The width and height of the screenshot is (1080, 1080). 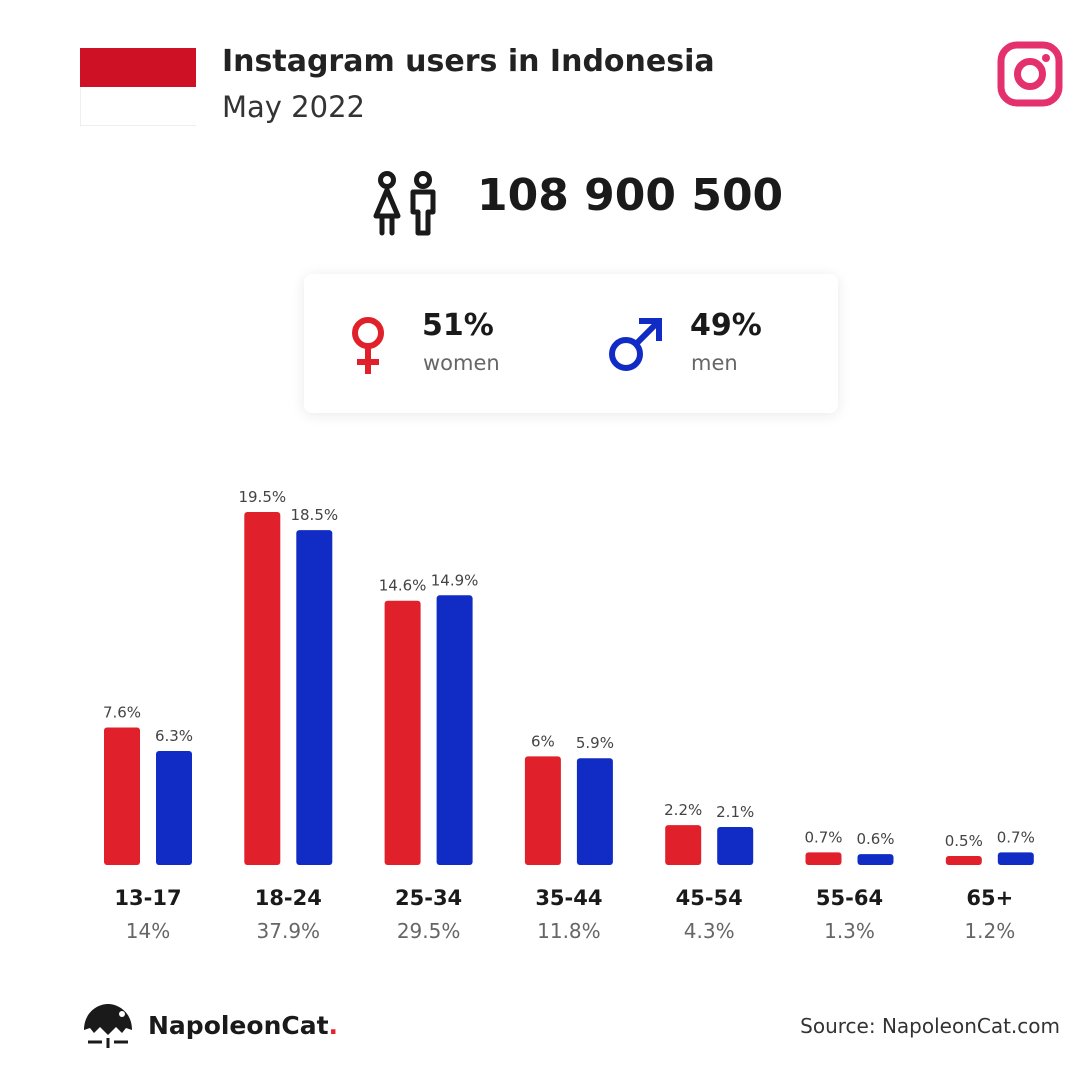 What do you see at coordinates (849, 898) in the screenshot?
I see `age-group-label: 55-64` at bounding box center [849, 898].